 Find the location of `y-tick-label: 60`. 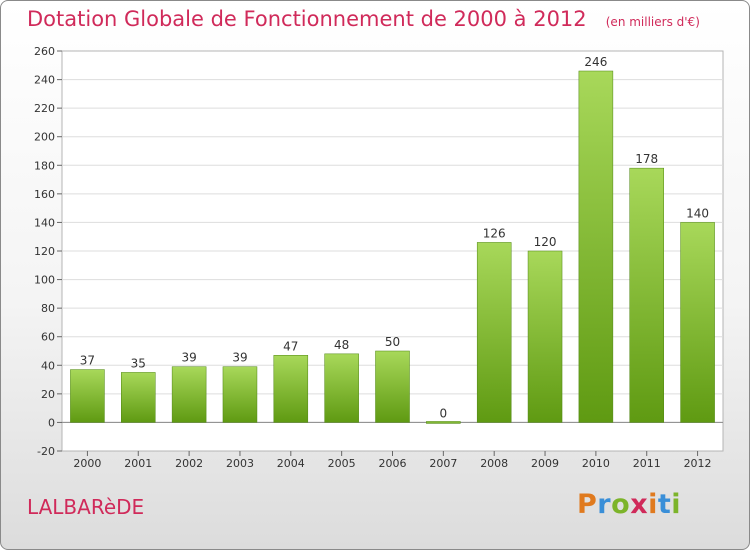

y-tick-label: 60 is located at coordinates (48, 337).